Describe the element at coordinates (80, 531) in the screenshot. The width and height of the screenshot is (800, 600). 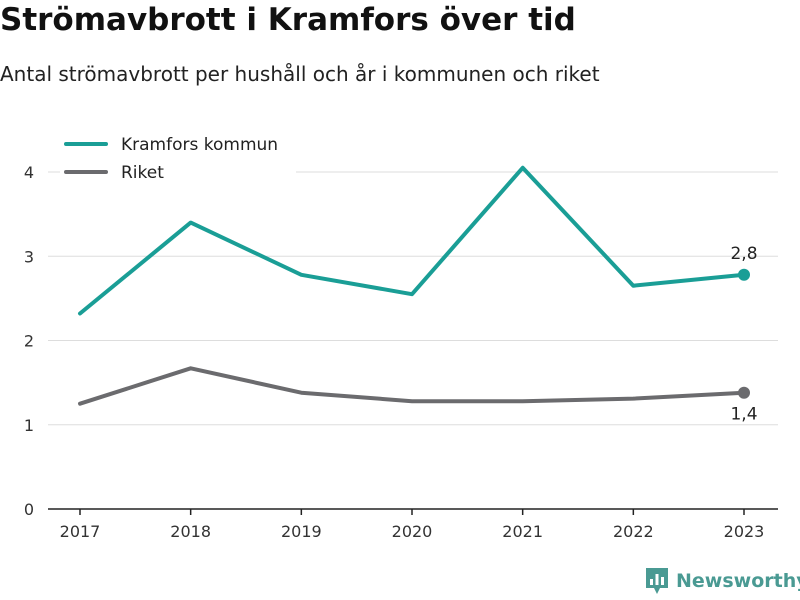
I see `x-tick-label: 2017` at that location.